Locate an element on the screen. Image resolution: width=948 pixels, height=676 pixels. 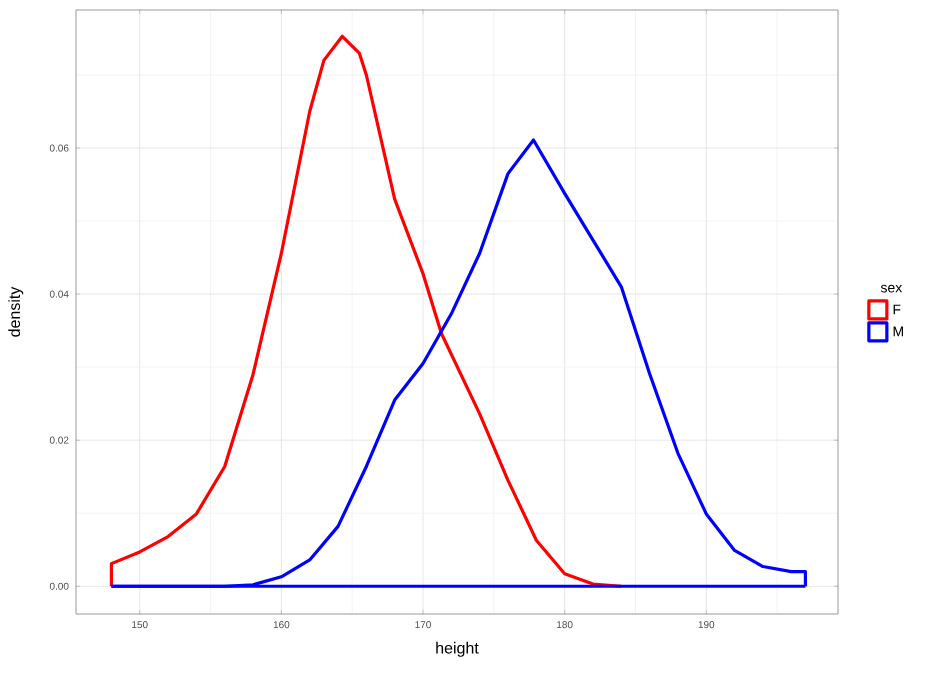
x-axis-title: height is located at coordinates (457, 649).